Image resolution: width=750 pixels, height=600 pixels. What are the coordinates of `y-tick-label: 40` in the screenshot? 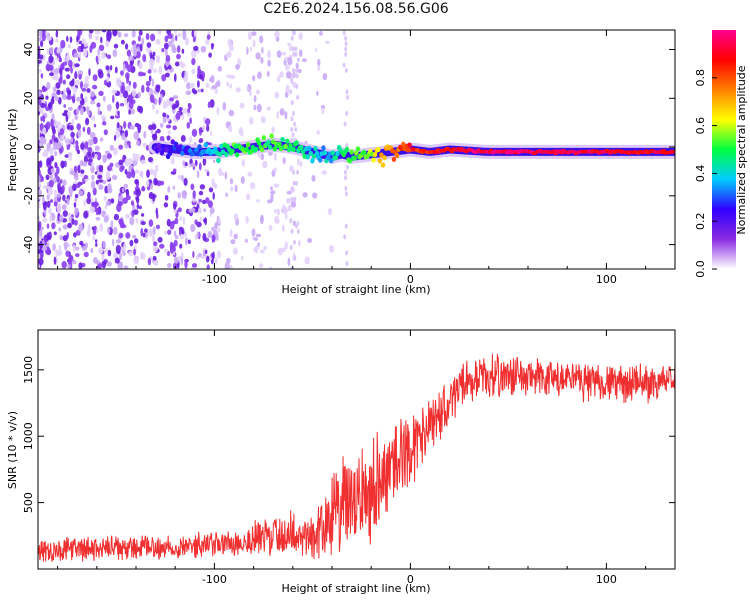 It's located at (28, 50).